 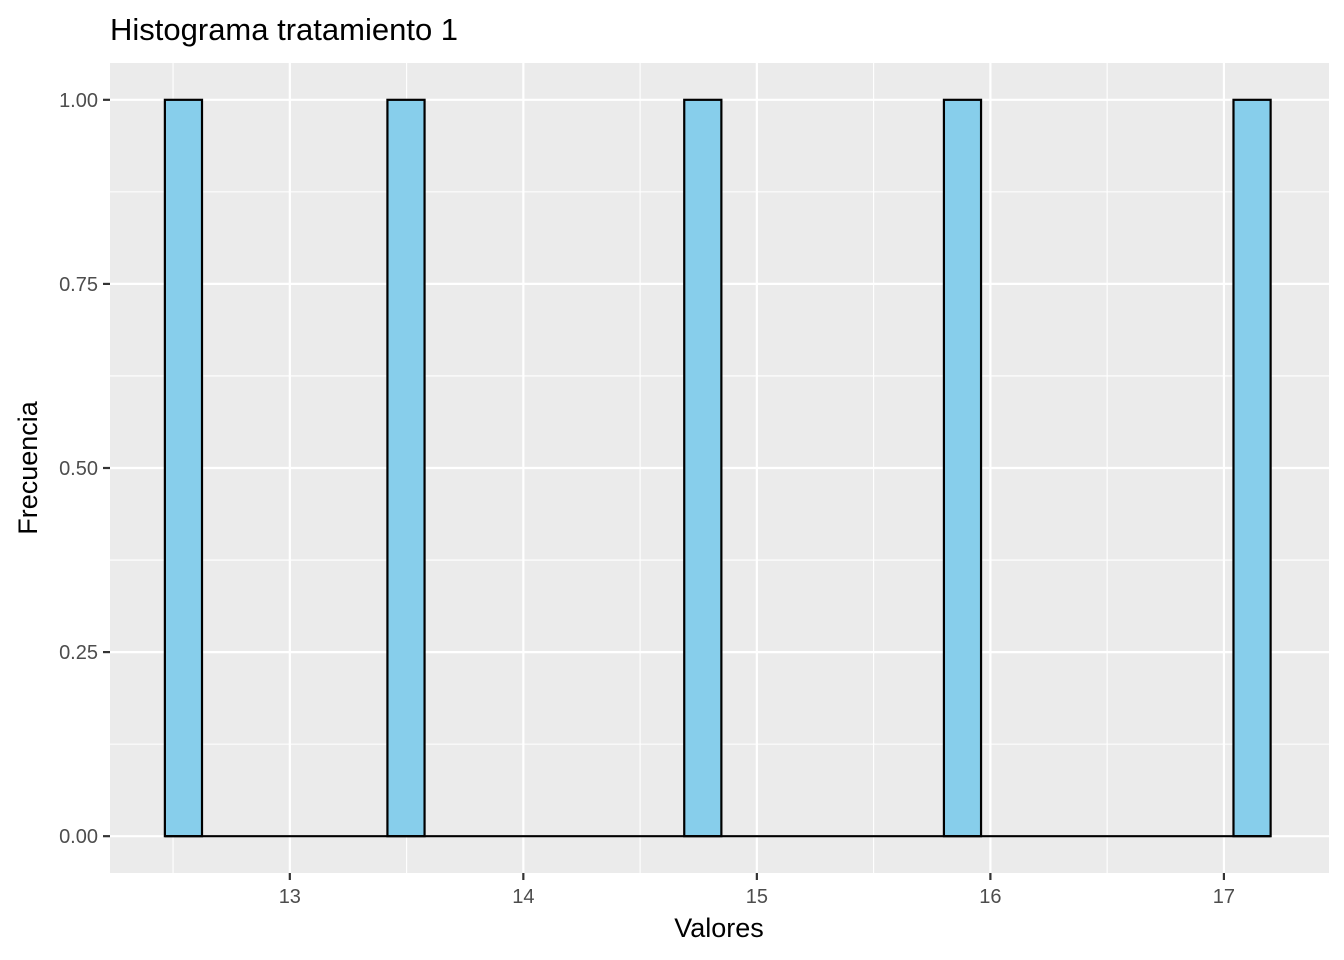 I want to click on y-axis: 0.00 0.25 0.50 0.75 1.00, so click(x=84, y=469).